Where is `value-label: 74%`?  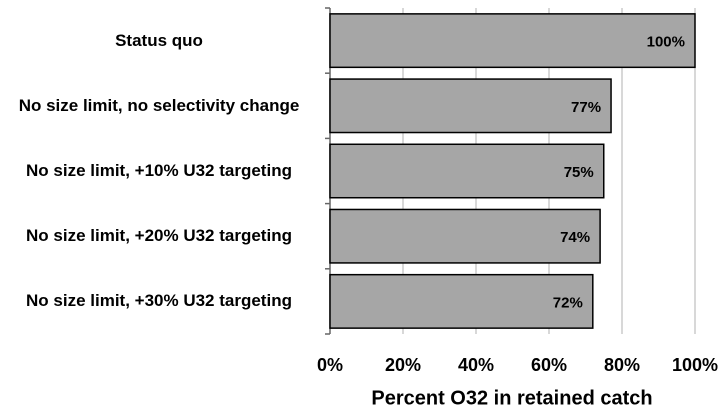 value-label: 74% is located at coordinates (575, 237).